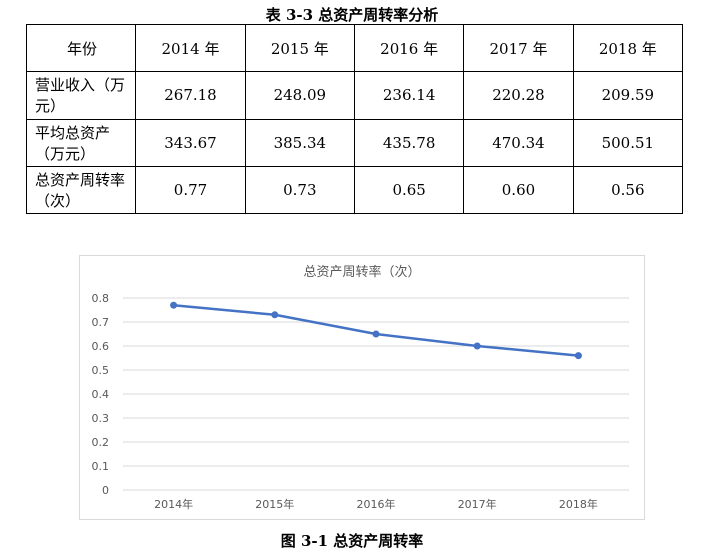  What do you see at coordinates (81, 48) in the screenshot?
I see `header-cell-year: 年份` at bounding box center [81, 48].